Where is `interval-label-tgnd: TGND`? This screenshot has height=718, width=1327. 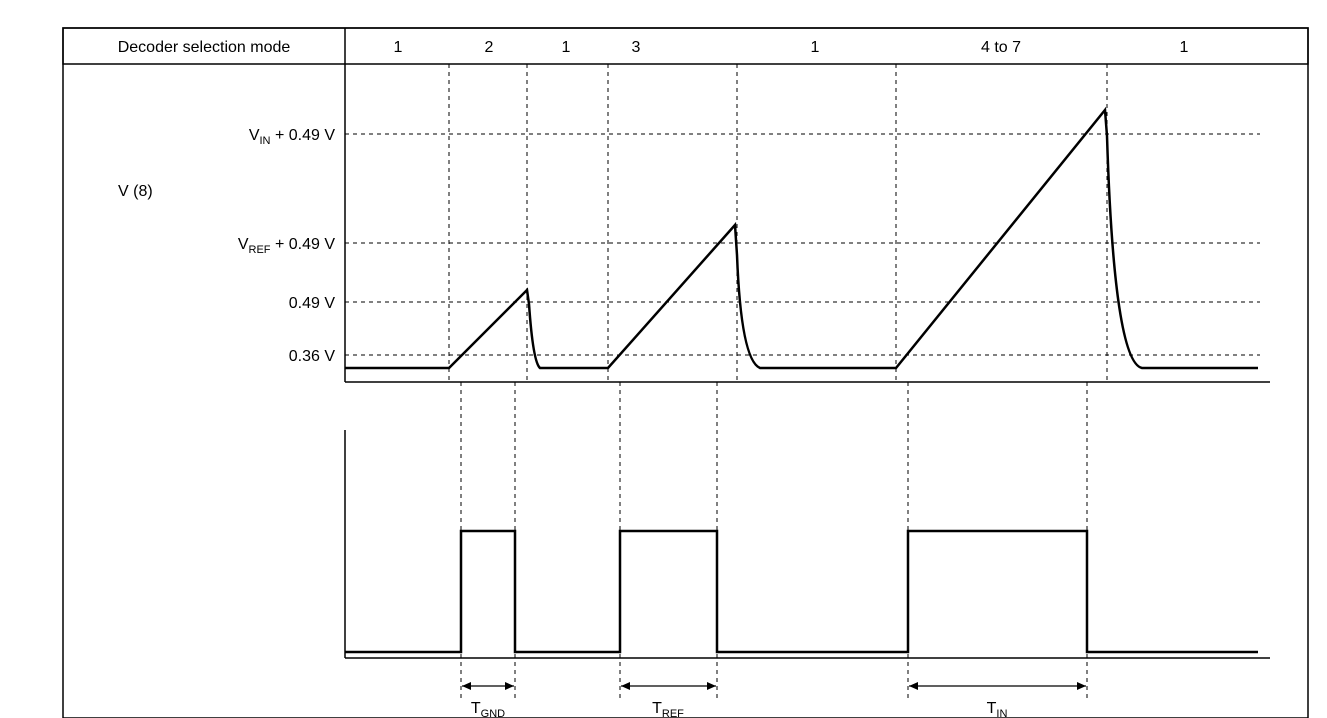 interval-label-tgnd: TGND is located at coordinates (488, 709).